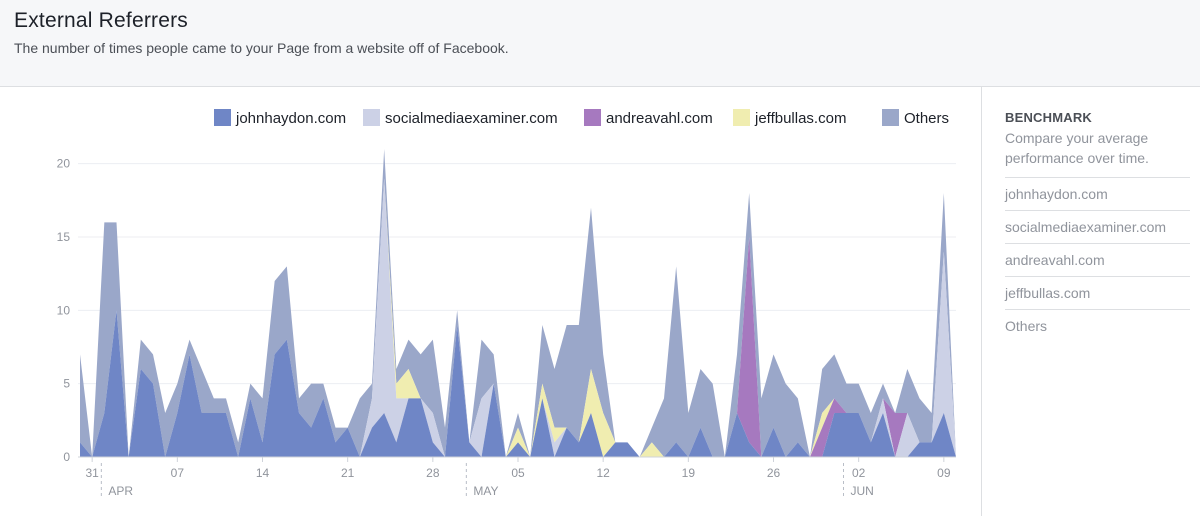  I want to click on y-tick-label: 10, so click(64, 310).